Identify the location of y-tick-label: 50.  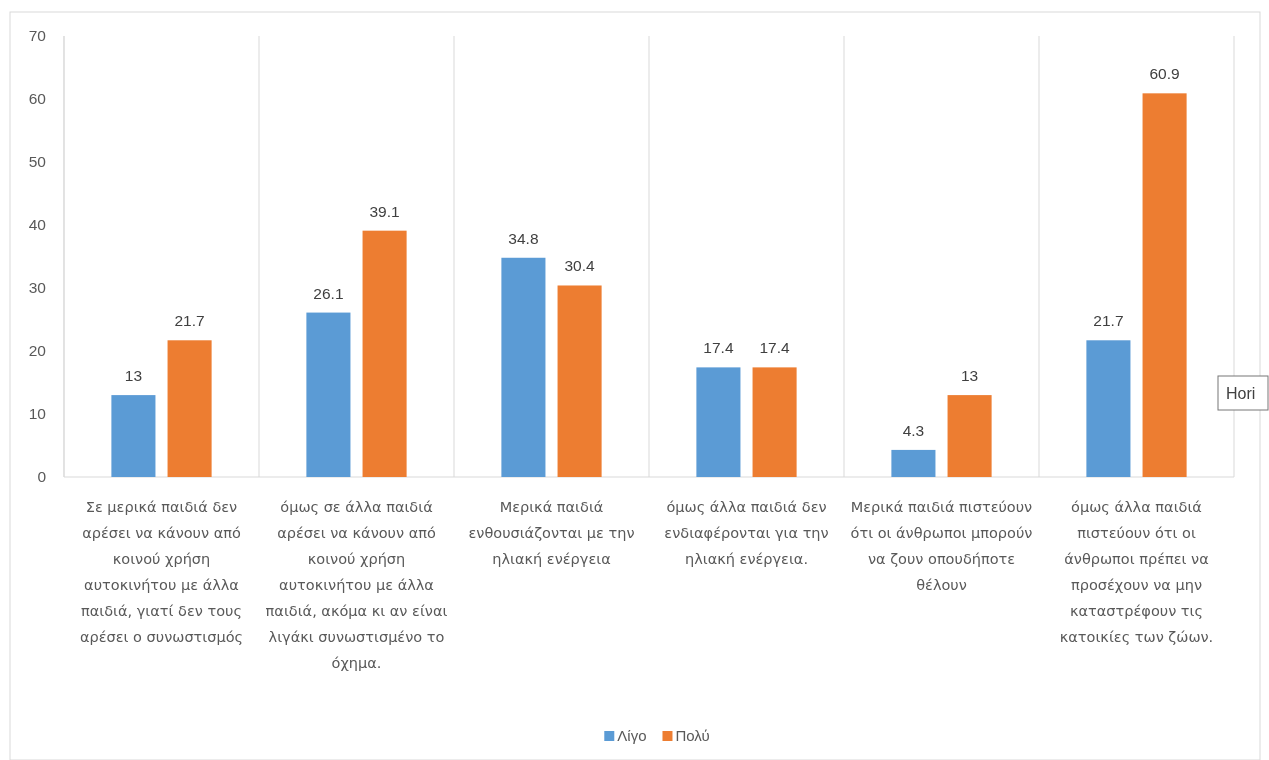
(37, 162).